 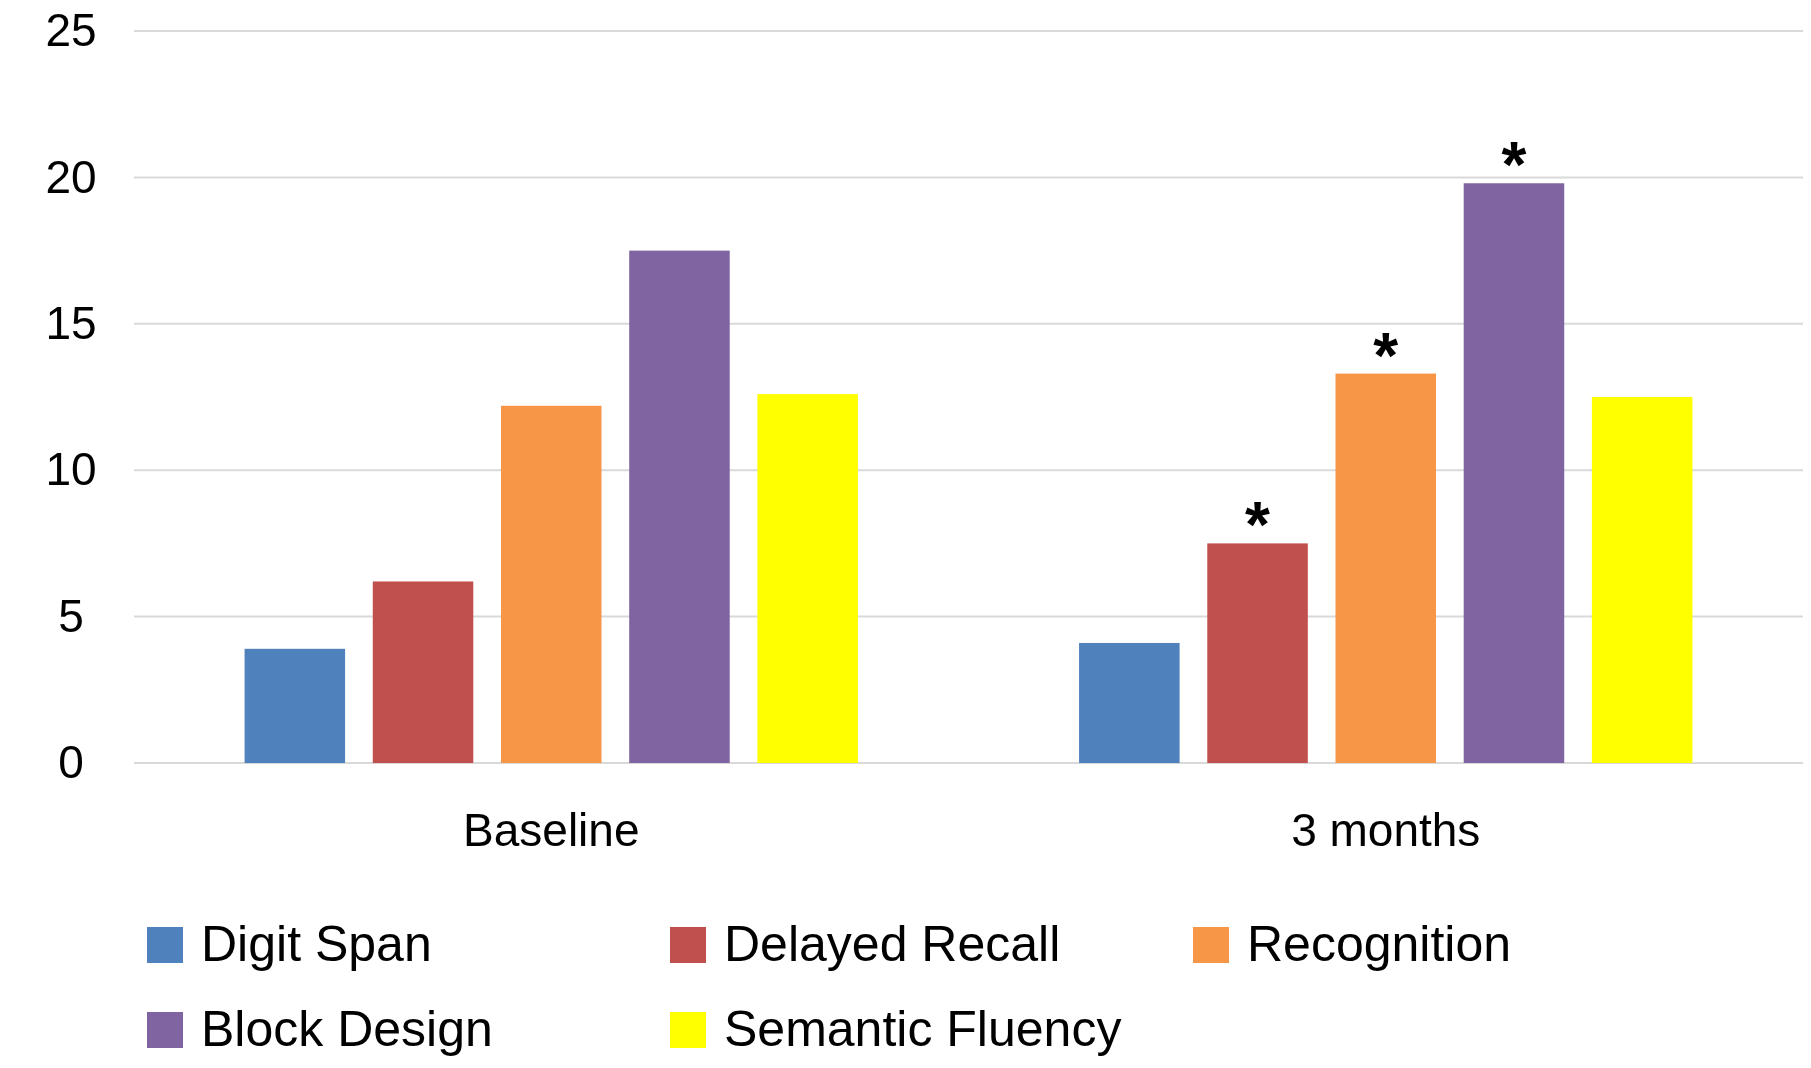 What do you see at coordinates (1379, 944) in the screenshot?
I see `legend-label: Recognition` at bounding box center [1379, 944].